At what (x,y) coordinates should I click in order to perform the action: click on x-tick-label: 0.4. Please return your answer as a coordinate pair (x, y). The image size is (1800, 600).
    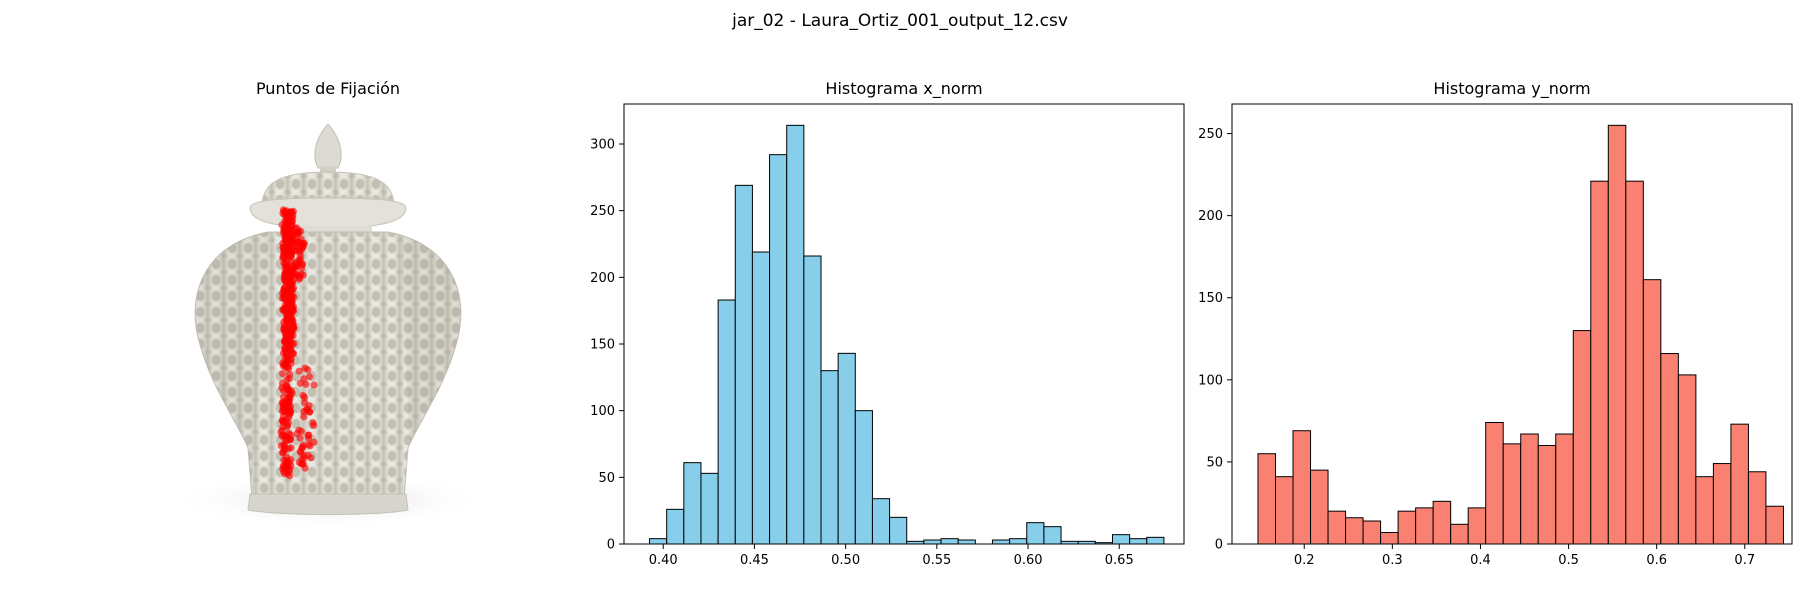
    Looking at the image, I should click on (1480, 560).